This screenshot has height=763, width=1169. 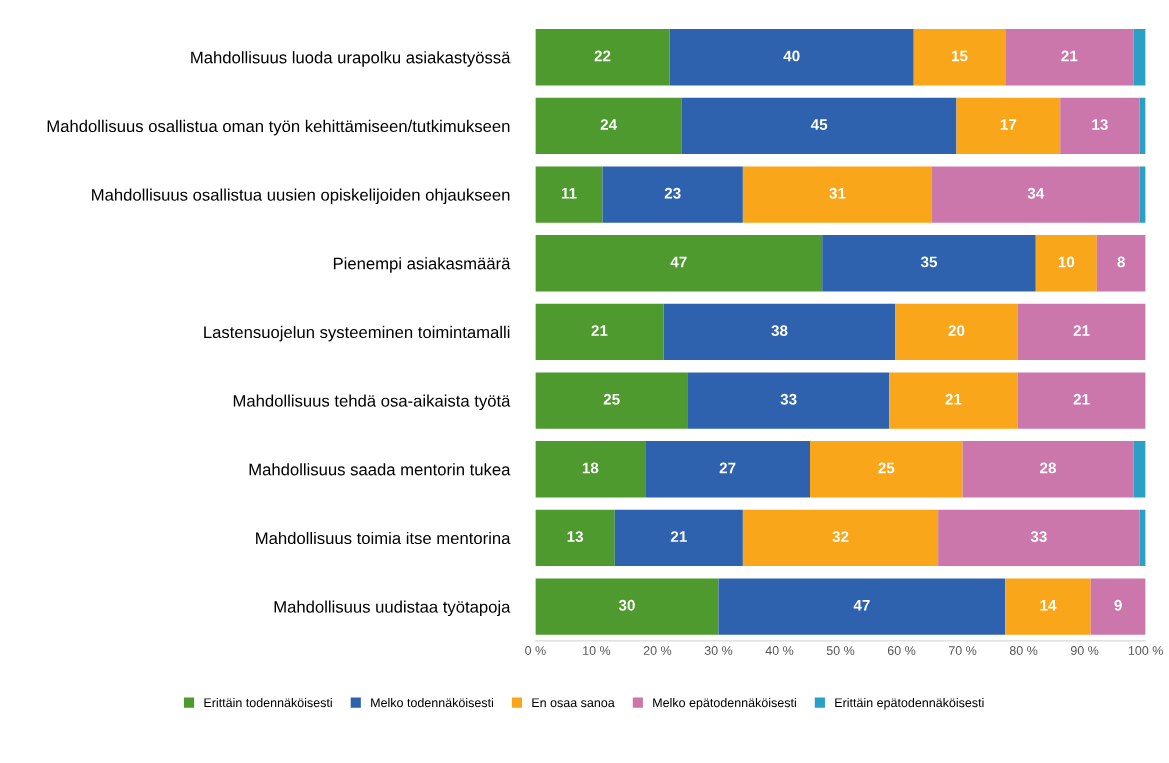 I want to click on legend-label: Erittäin epätodennäköisesti, so click(x=909, y=703).